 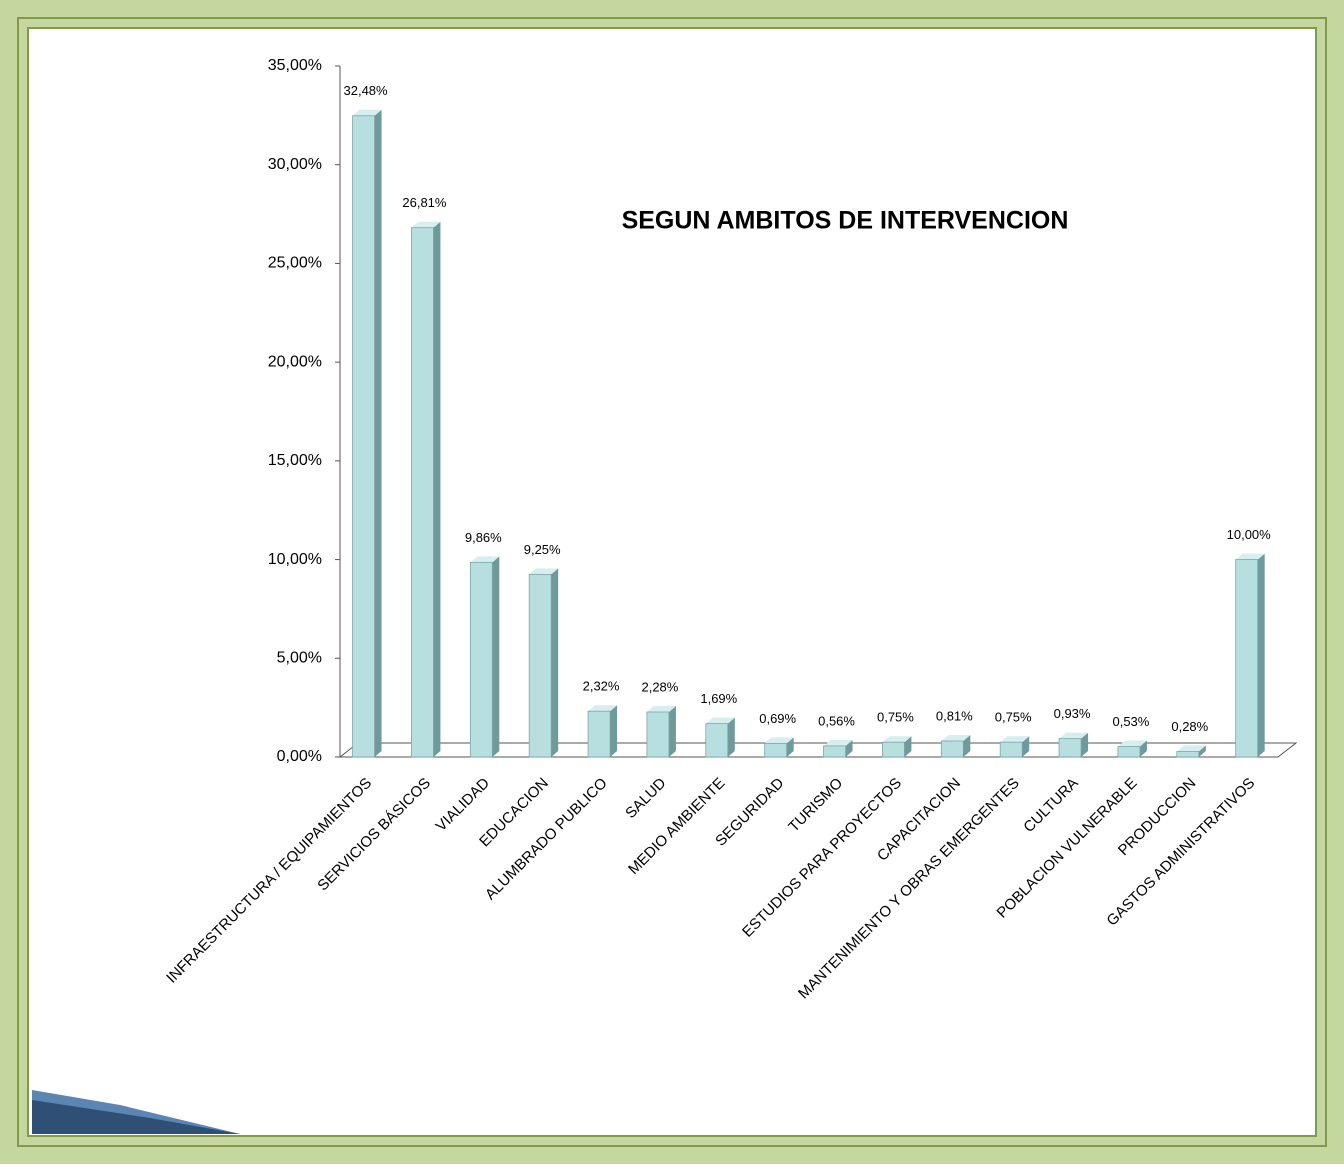 What do you see at coordinates (136, 1117) in the screenshot?
I see `decor-swoosh-dark` at bounding box center [136, 1117].